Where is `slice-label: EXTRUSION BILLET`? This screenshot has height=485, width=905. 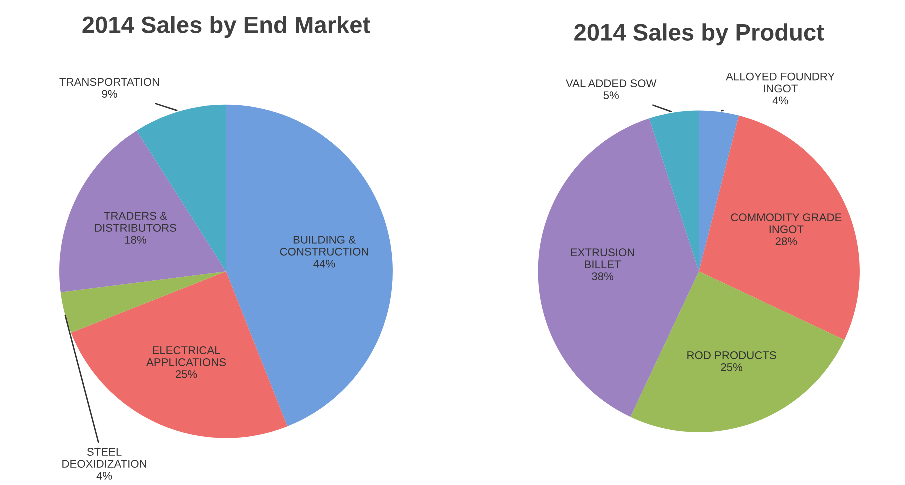 slice-label: EXTRUSION BILLET is located at coordinates (602, 258).